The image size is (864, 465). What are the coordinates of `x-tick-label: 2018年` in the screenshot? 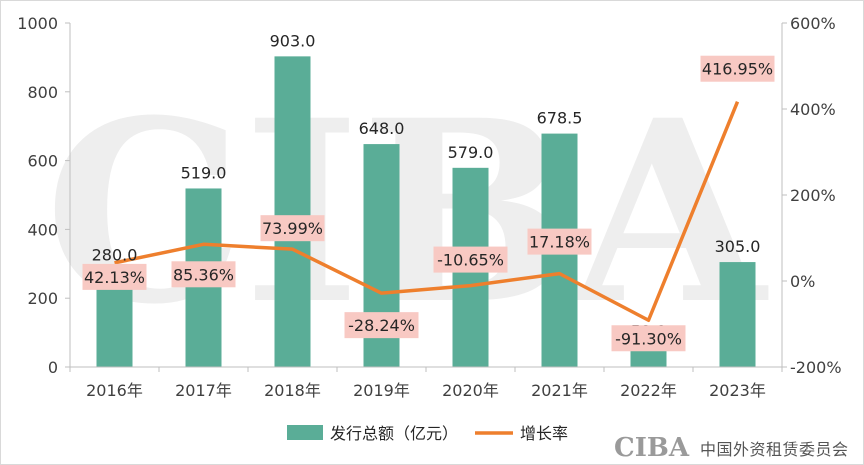 It's located at (292, 390).